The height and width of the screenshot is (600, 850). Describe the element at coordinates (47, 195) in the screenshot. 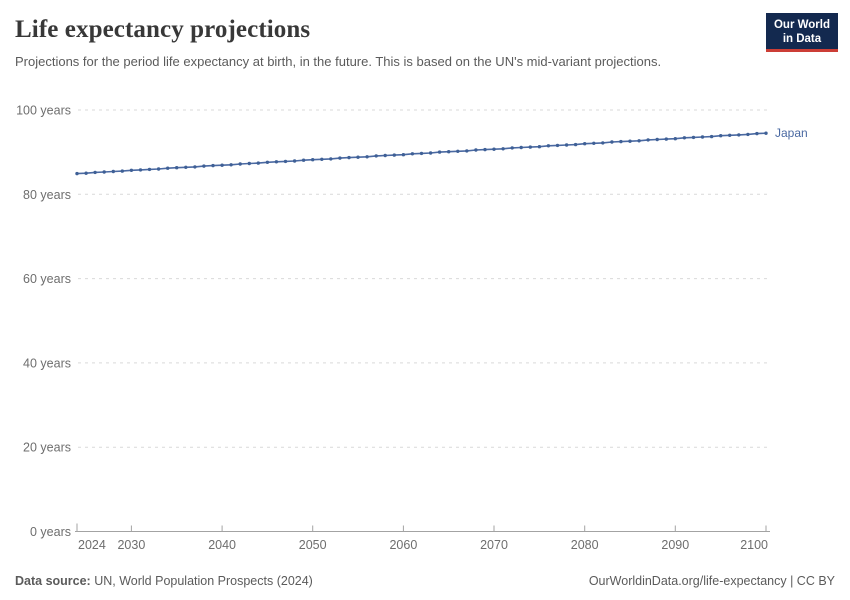

I see `y-tick-label: 80 years` at that location.